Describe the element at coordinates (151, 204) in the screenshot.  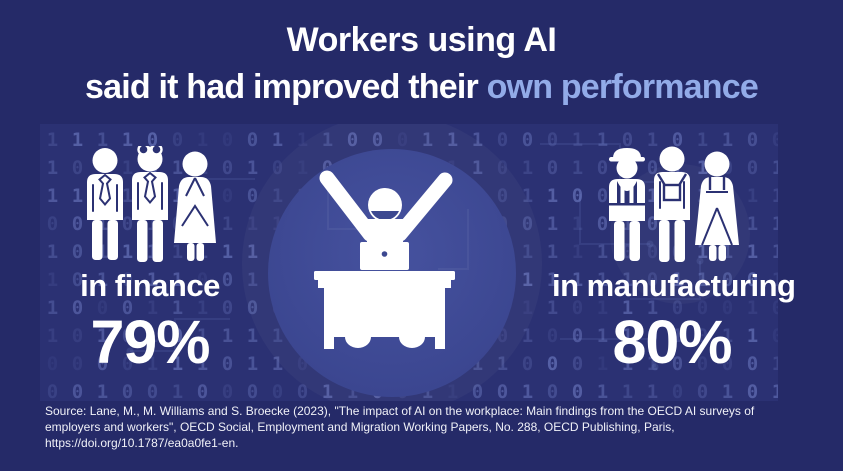
I see `finance-workers-icon` at that location.